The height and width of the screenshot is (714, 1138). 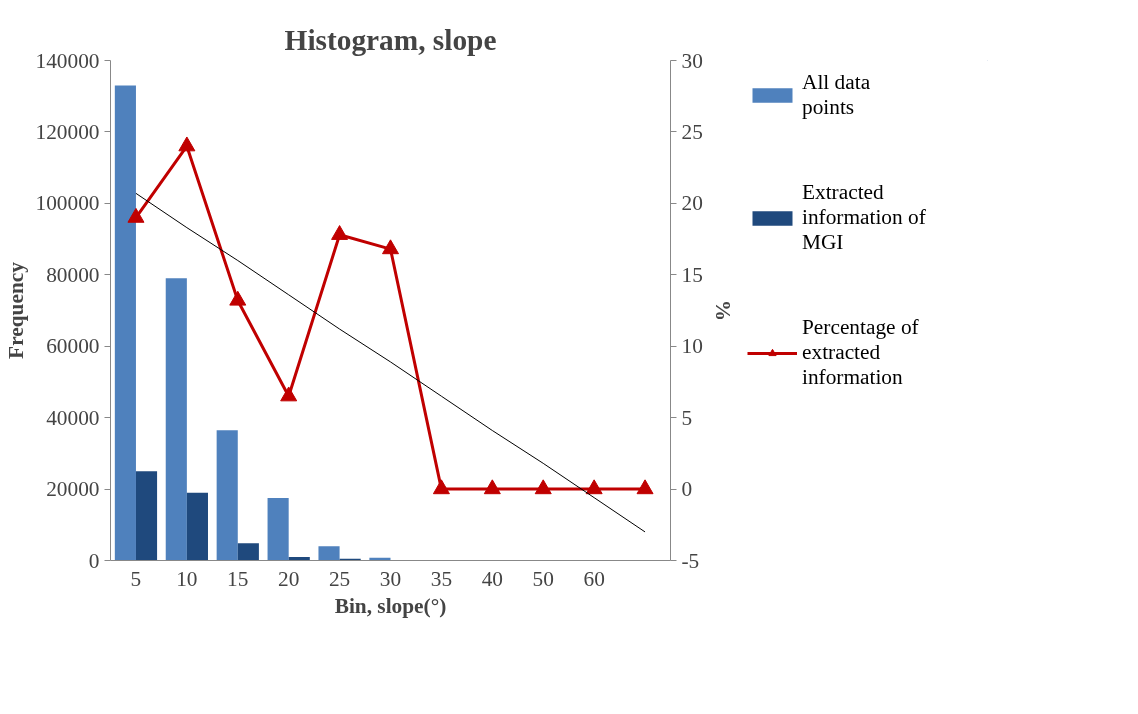 I want to click on y2-tick-label: 20, so click(x=692, y=203).